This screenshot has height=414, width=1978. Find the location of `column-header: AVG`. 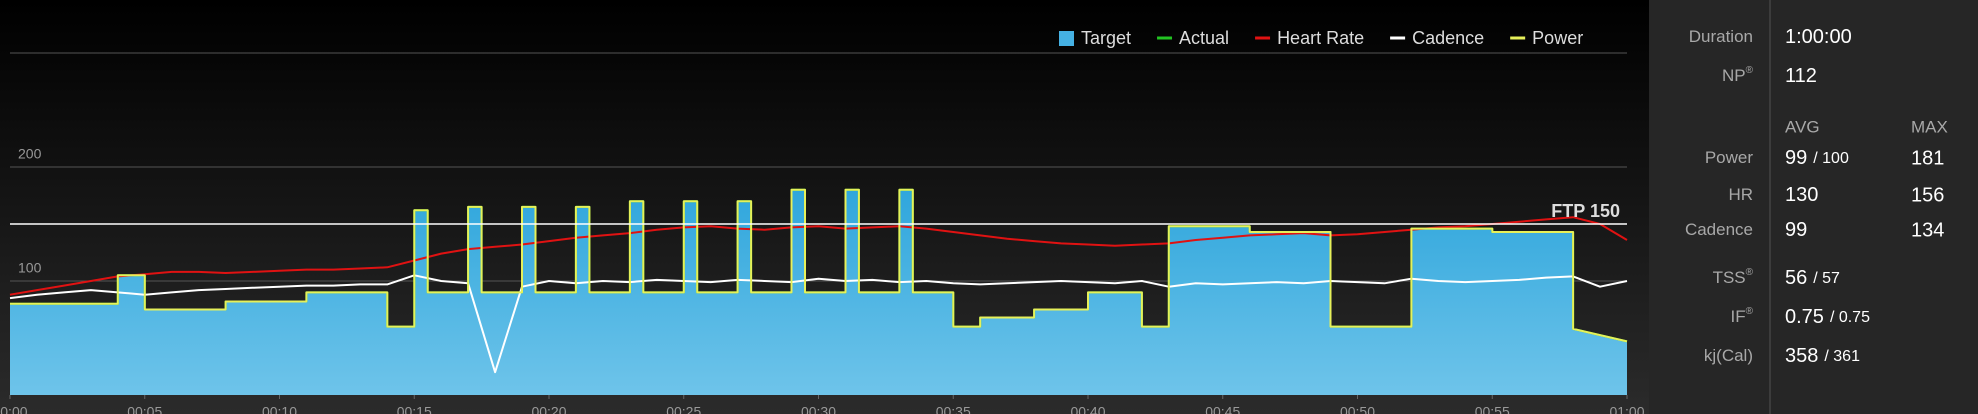

column-header: AVG is located at coordinates (1802, 126).